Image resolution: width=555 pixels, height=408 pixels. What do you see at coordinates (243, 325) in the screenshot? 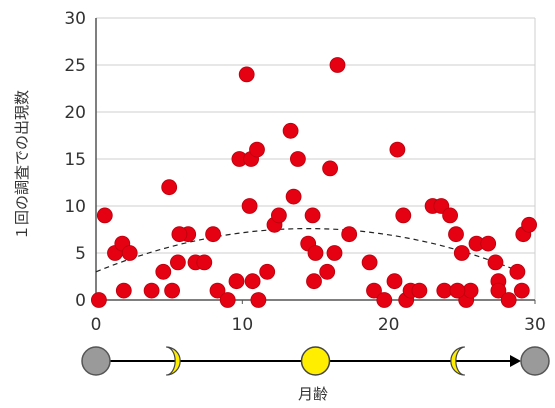
I see `x-tick-label: 10` at bounding box center [243, 325].